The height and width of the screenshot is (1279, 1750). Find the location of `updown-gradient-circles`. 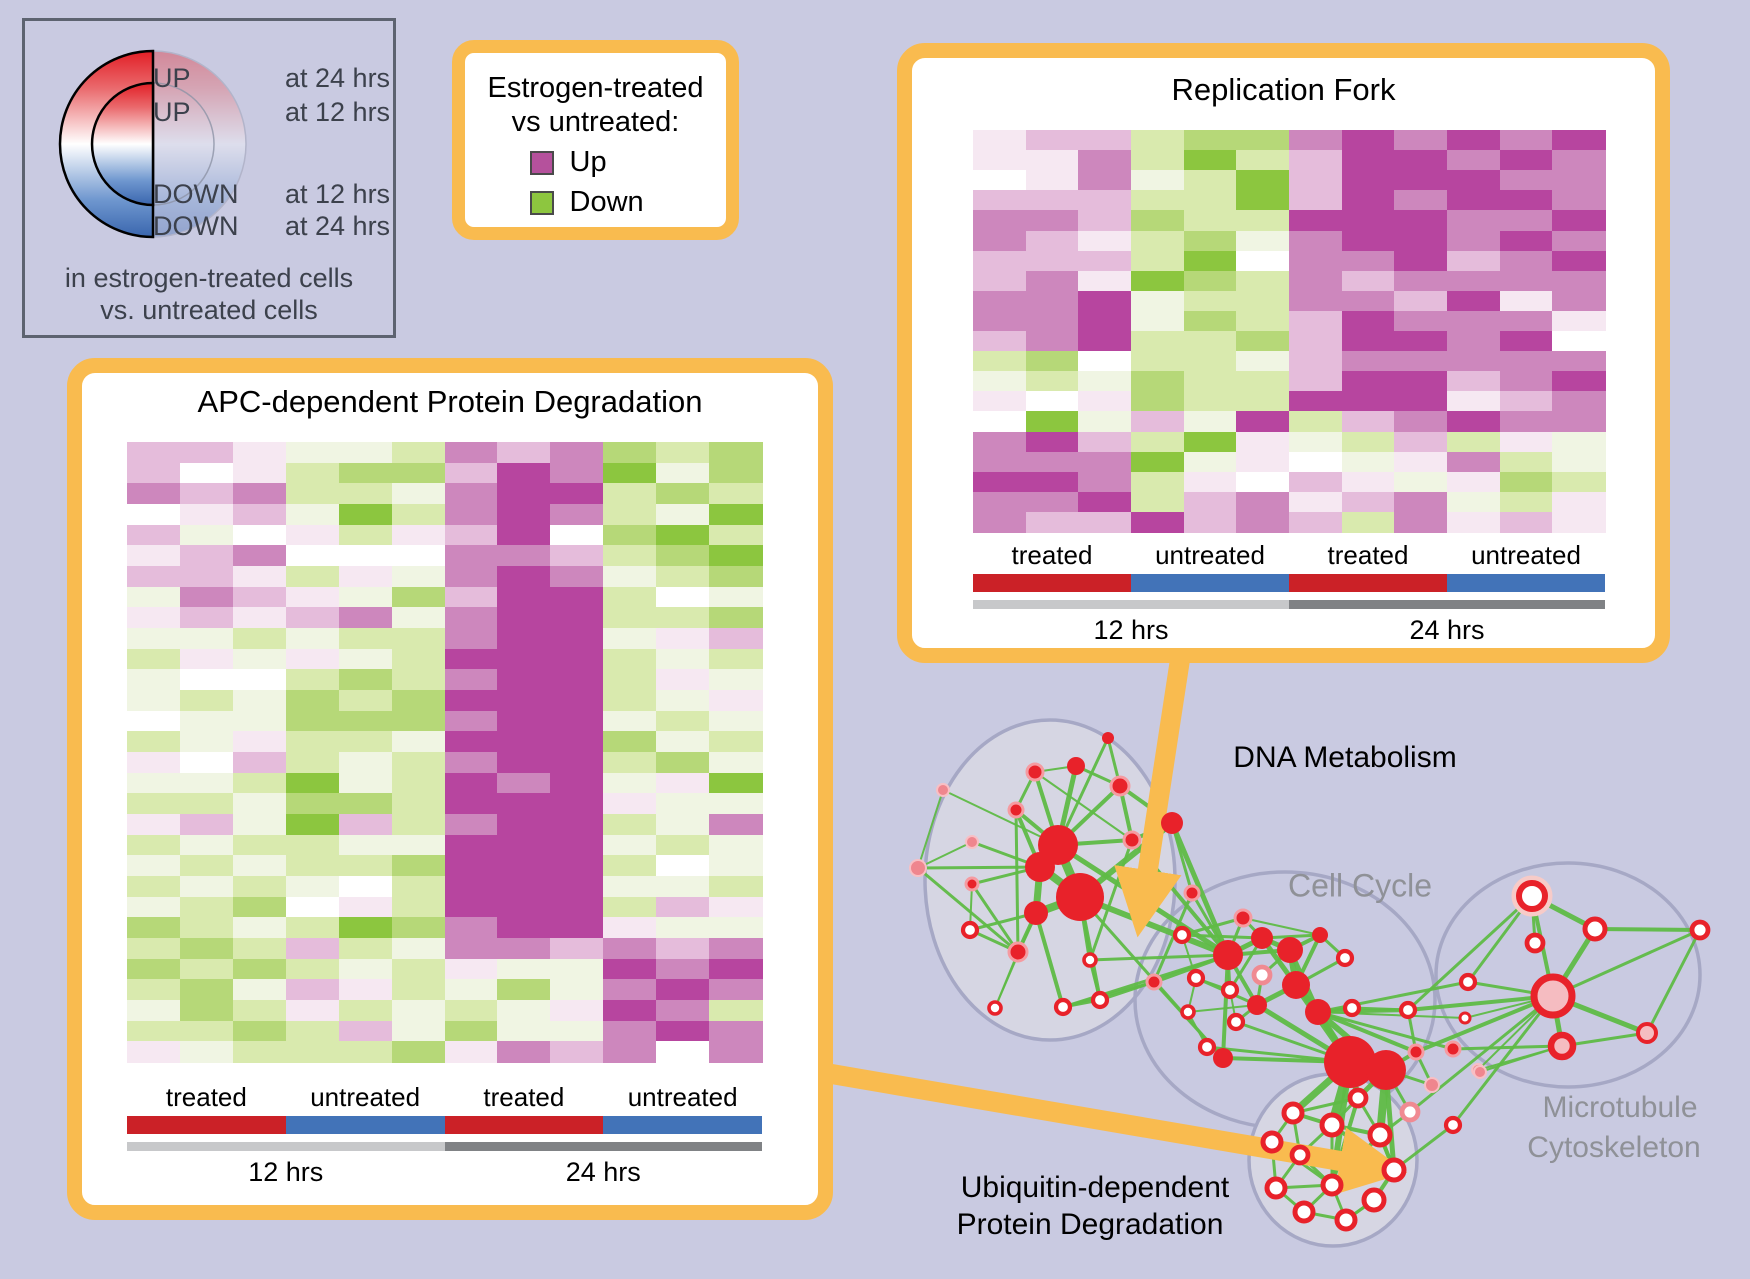

updown-gradient-circles is located at coordinates (152, 144).